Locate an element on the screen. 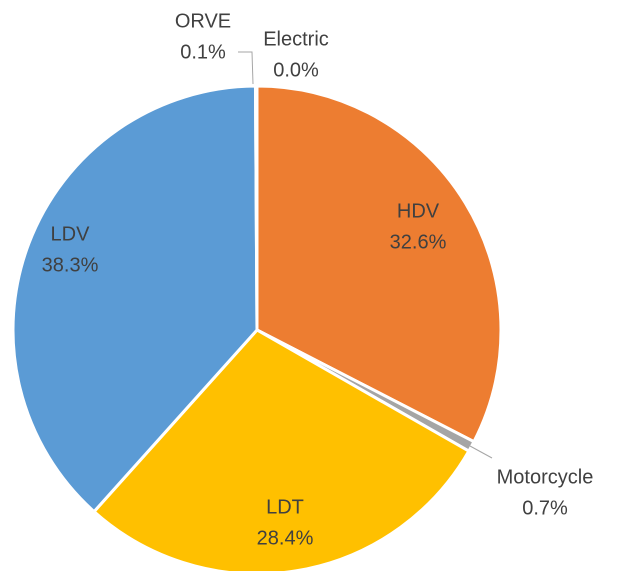  slice-name: Motorcycle is located at coordinates (545, 477).